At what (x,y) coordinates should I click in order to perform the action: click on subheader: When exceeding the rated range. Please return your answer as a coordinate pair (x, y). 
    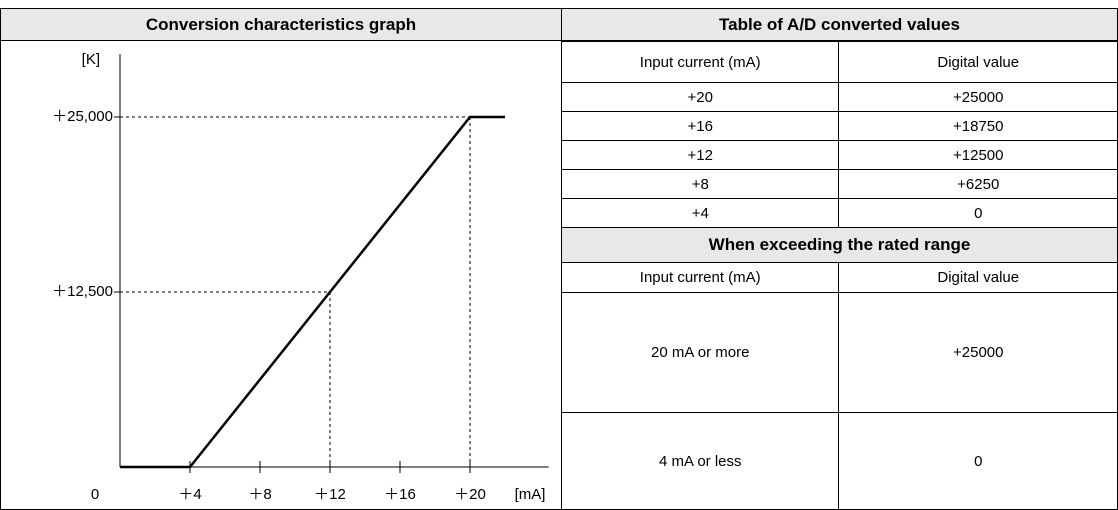
    Looking at the image, I should click on (839, 245).